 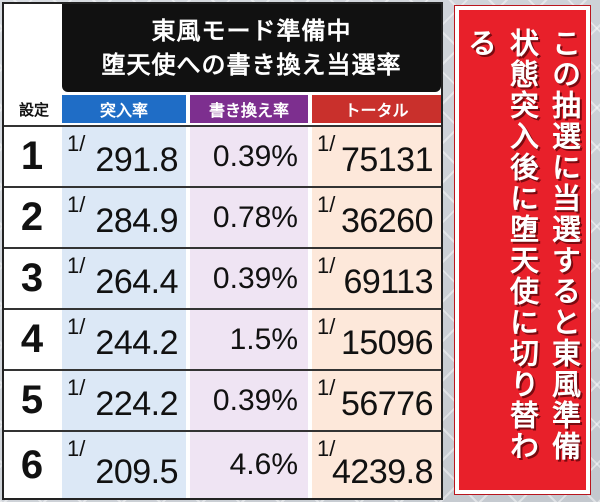 What do you see at coordinates (251, 48) in the screenshot?
I see `table-title: 東風モード準備中 堕天使への書き換え当選率` at bounding box center [251, 48].